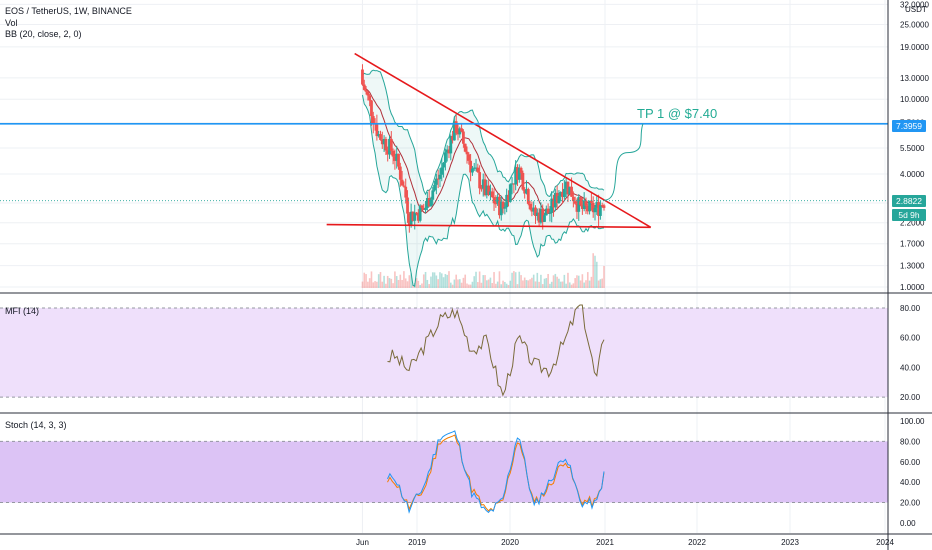  Describe the element at coordinates (36, 425) in the screenshot. I see `stoch-legend: Stoch (14, 3, 3)` at that location.